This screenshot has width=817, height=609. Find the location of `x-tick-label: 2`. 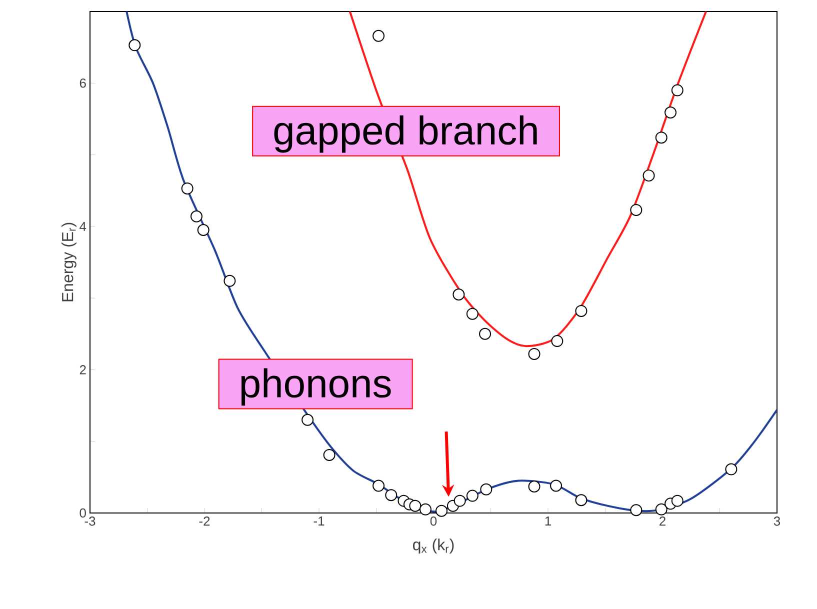

x-tick-label: 2 is located at coordinates (663, 521).